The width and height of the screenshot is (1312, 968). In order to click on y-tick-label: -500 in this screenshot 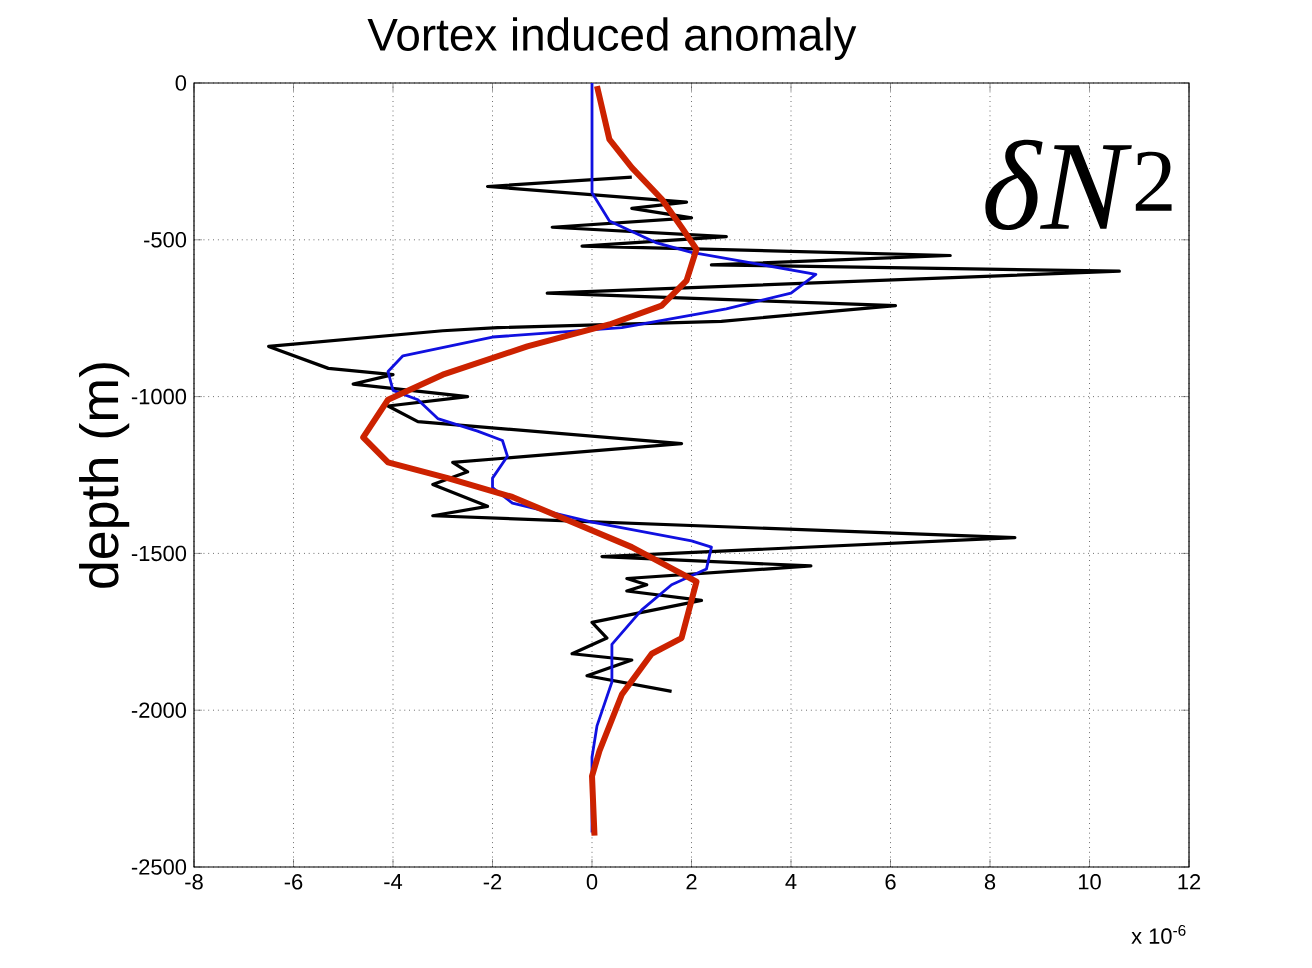, I will do `click(165, 240)`.